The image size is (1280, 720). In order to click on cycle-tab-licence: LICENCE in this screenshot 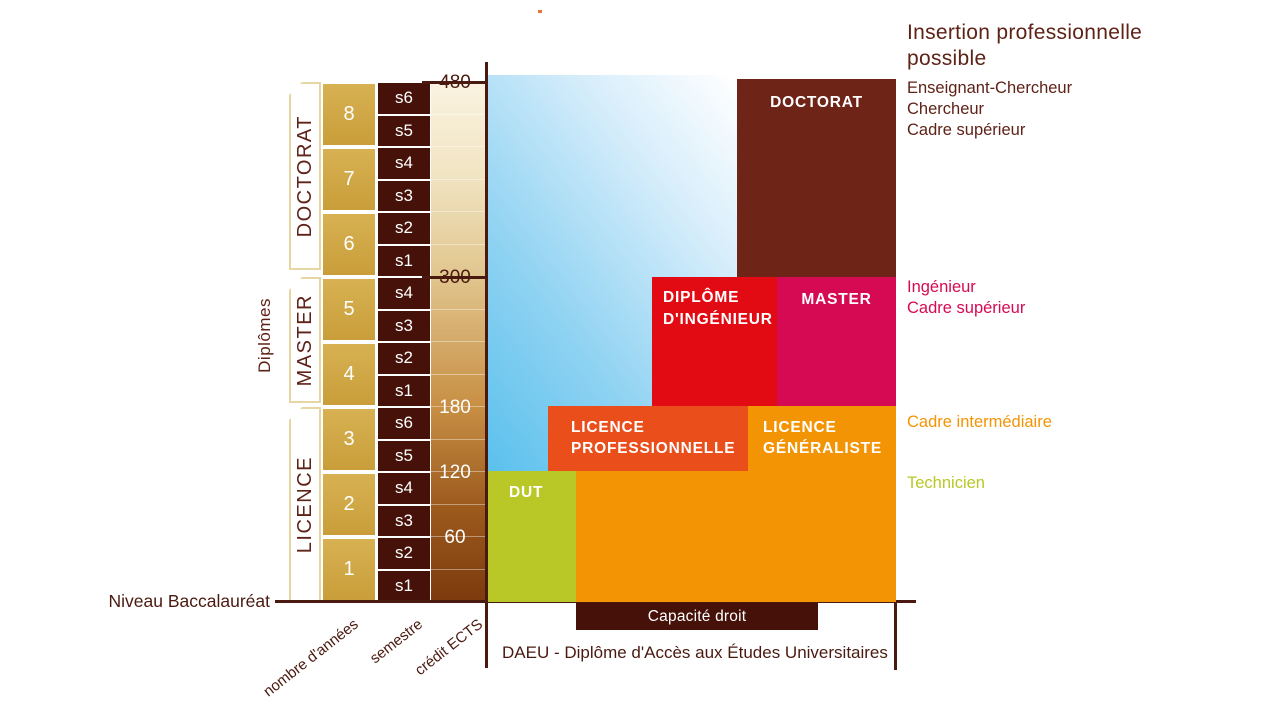, I will do `click(305, 504)`.